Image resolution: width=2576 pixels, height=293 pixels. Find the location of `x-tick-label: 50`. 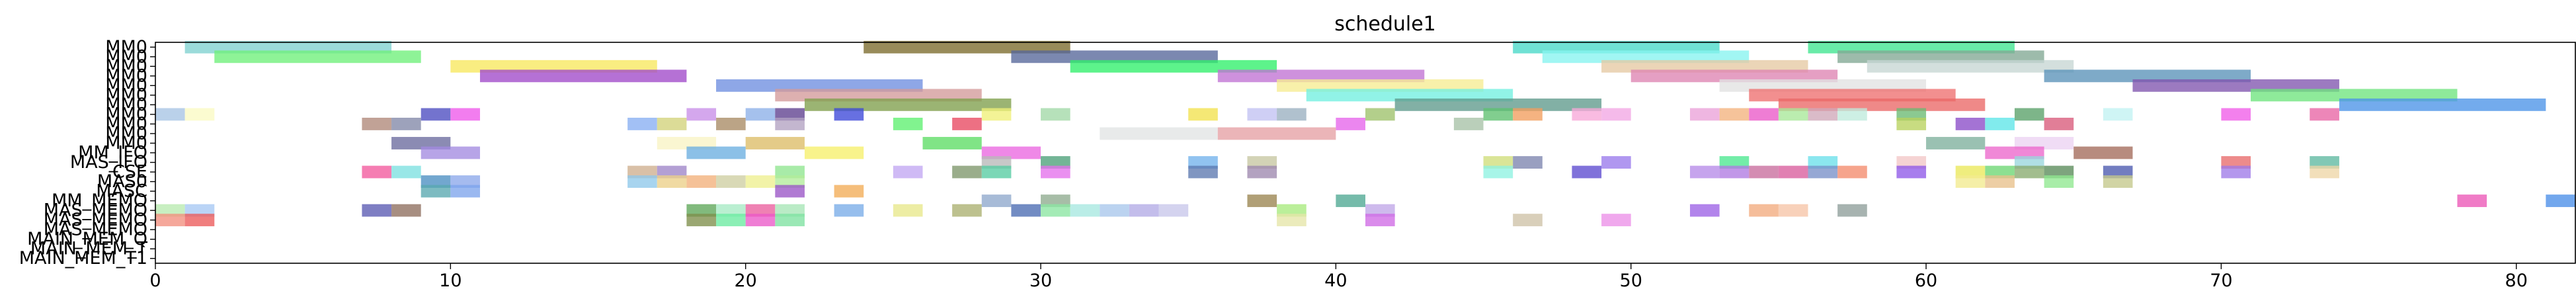

x-tick-label: 50 is located at coordinates (1631, 281).